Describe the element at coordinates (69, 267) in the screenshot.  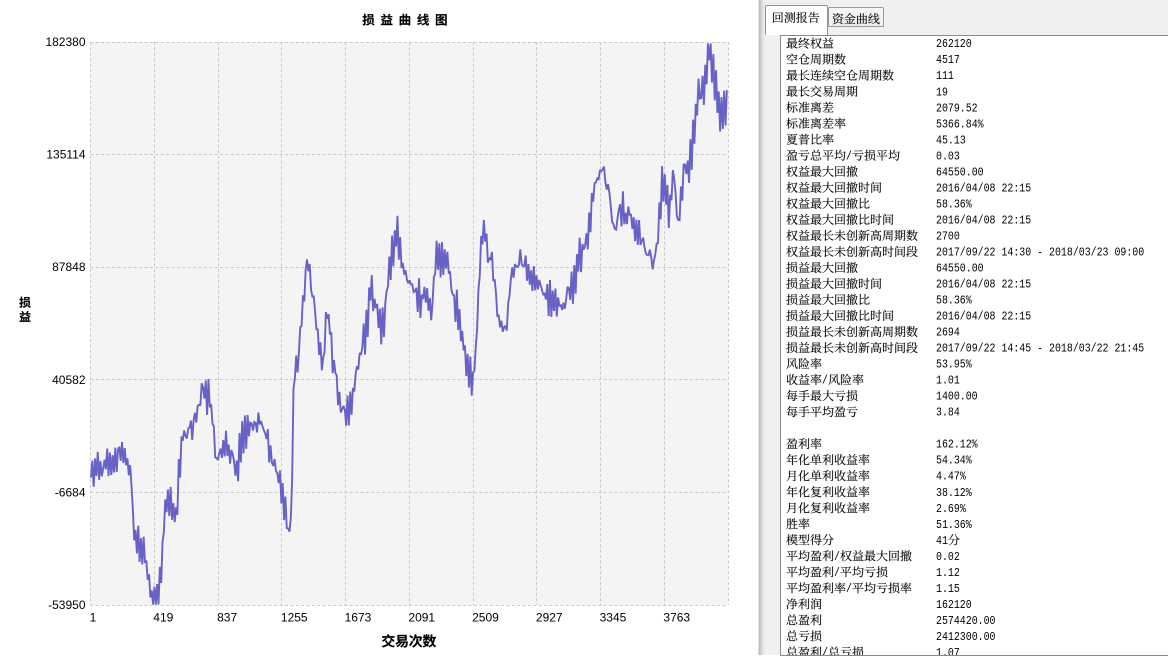
I see `svg-text: 87848` at that location.